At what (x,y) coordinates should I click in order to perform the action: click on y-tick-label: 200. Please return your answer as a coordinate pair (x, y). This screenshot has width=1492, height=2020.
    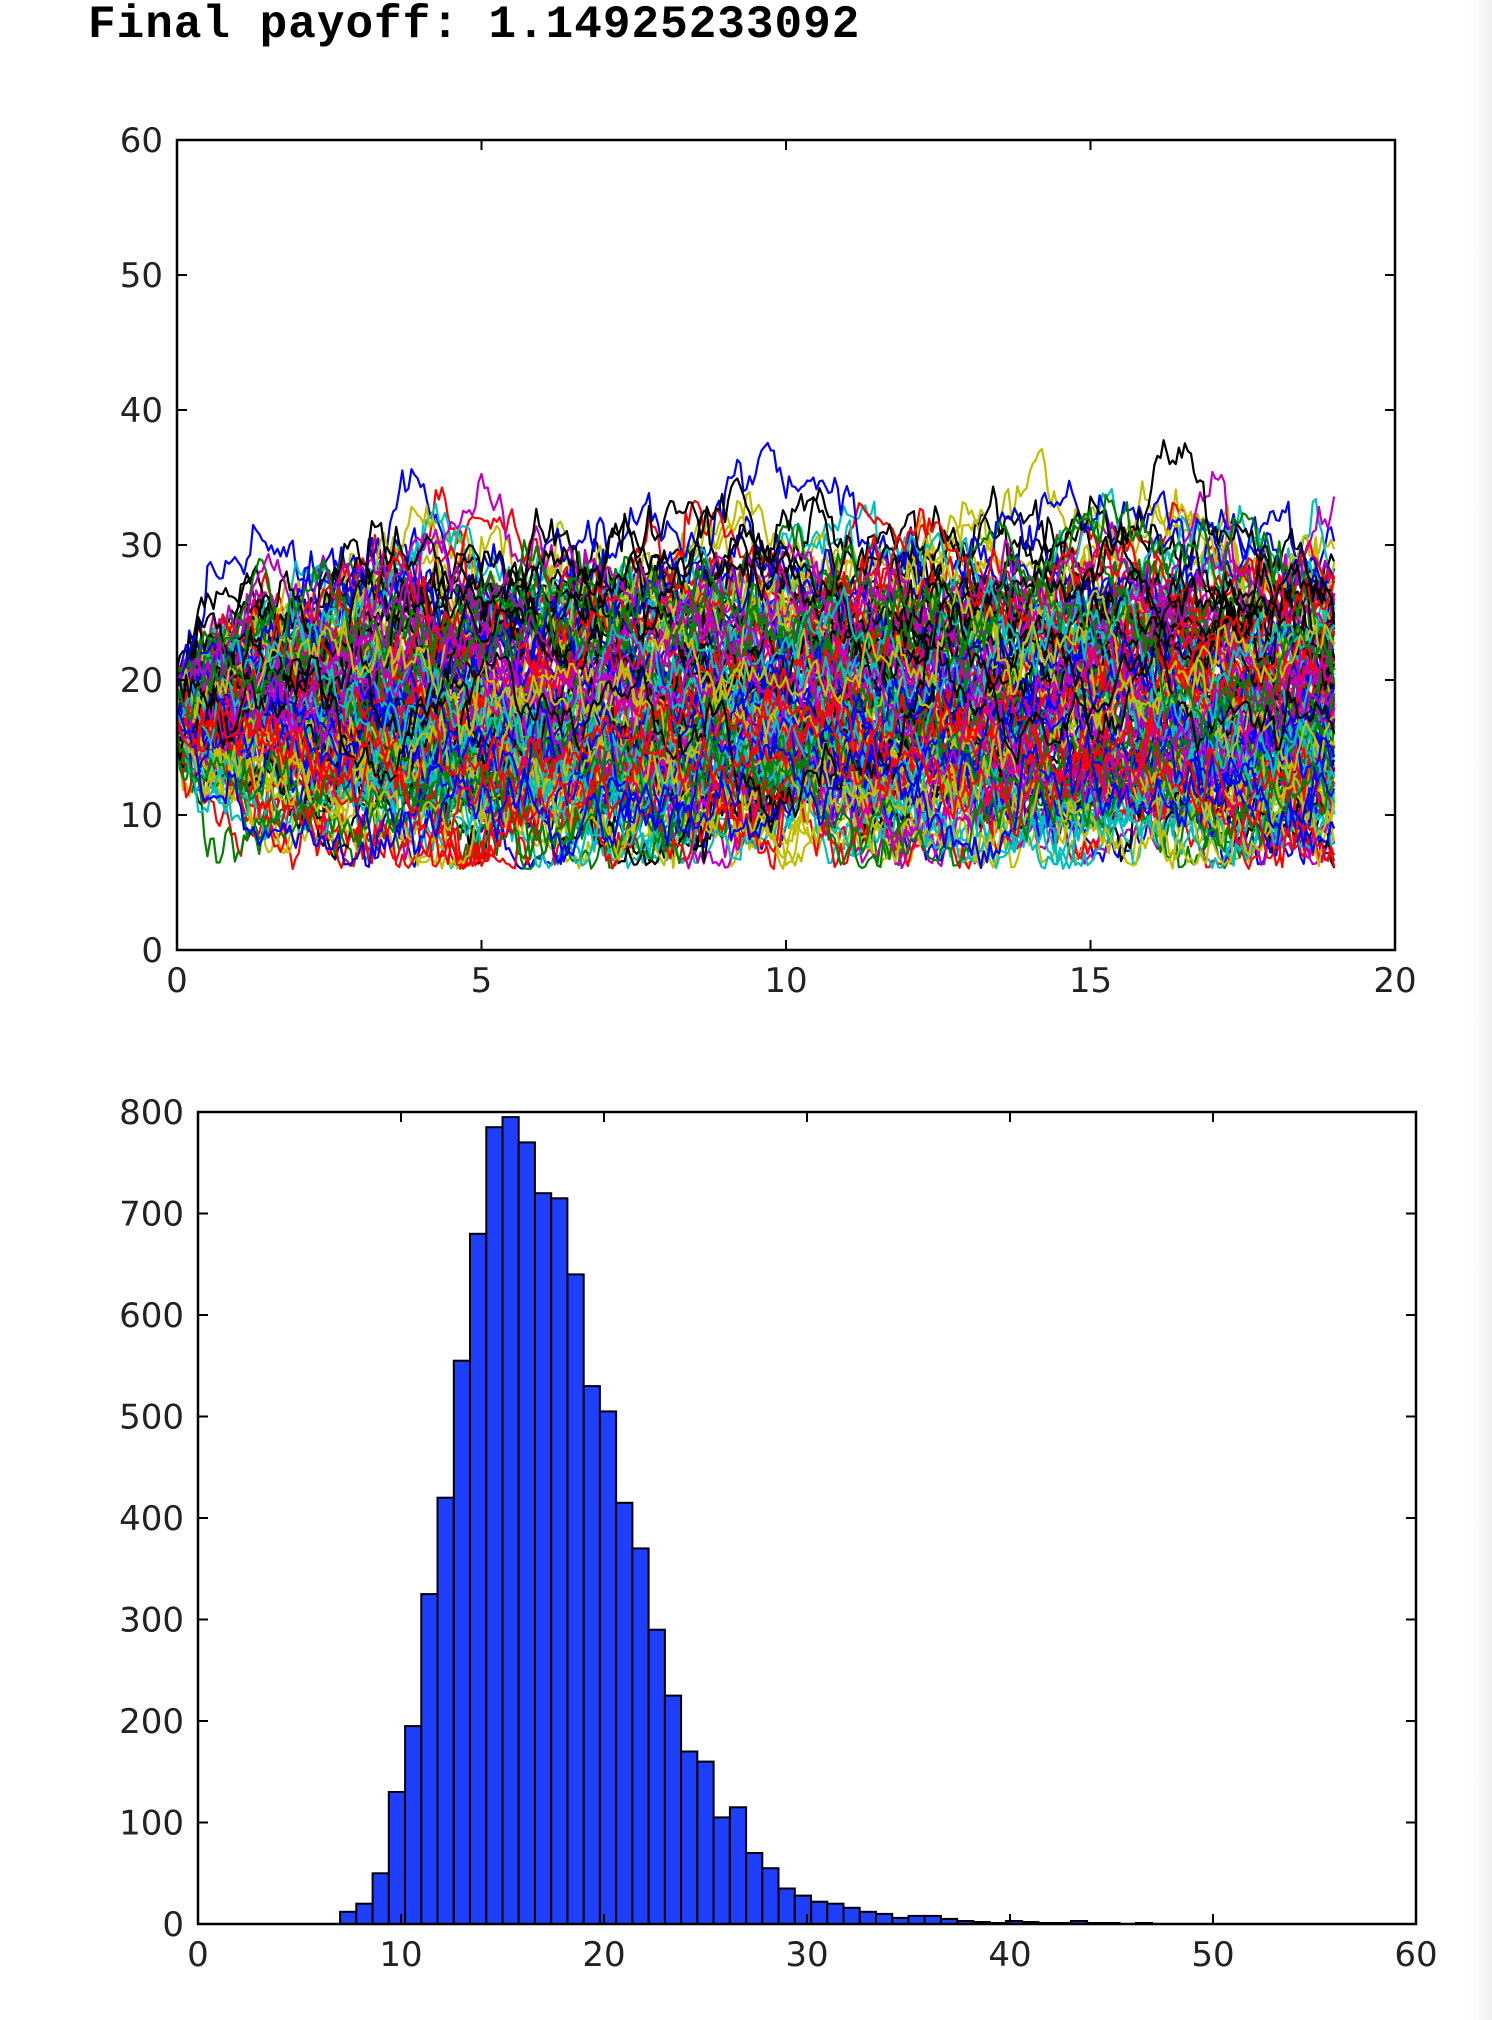
    Looking at the image, I should click on (151, 1722).